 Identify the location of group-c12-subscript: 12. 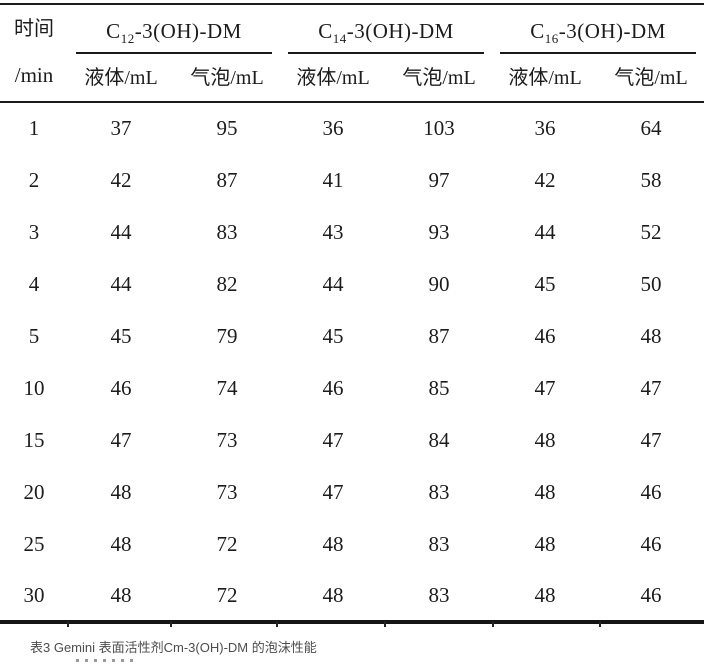
(127, 39).